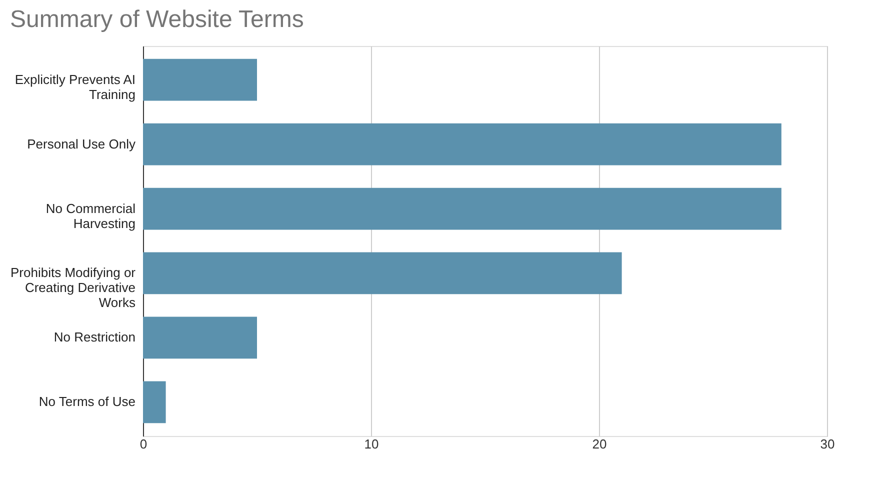 The image size is (884, 494). Describe the element at coordinates (75, 87) in the screenshot. I see `y-tick-label: Explicitly Prevents AI Training` at that location.